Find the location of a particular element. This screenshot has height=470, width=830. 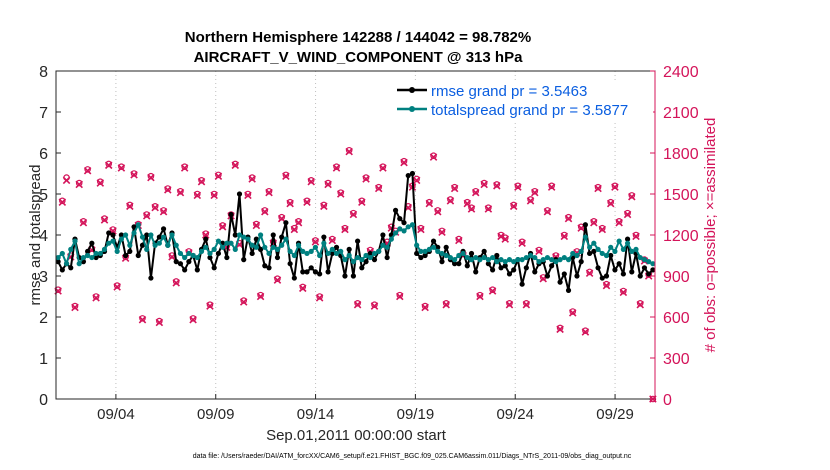

legend-marker-rmse is located at coordinates (412, 90).